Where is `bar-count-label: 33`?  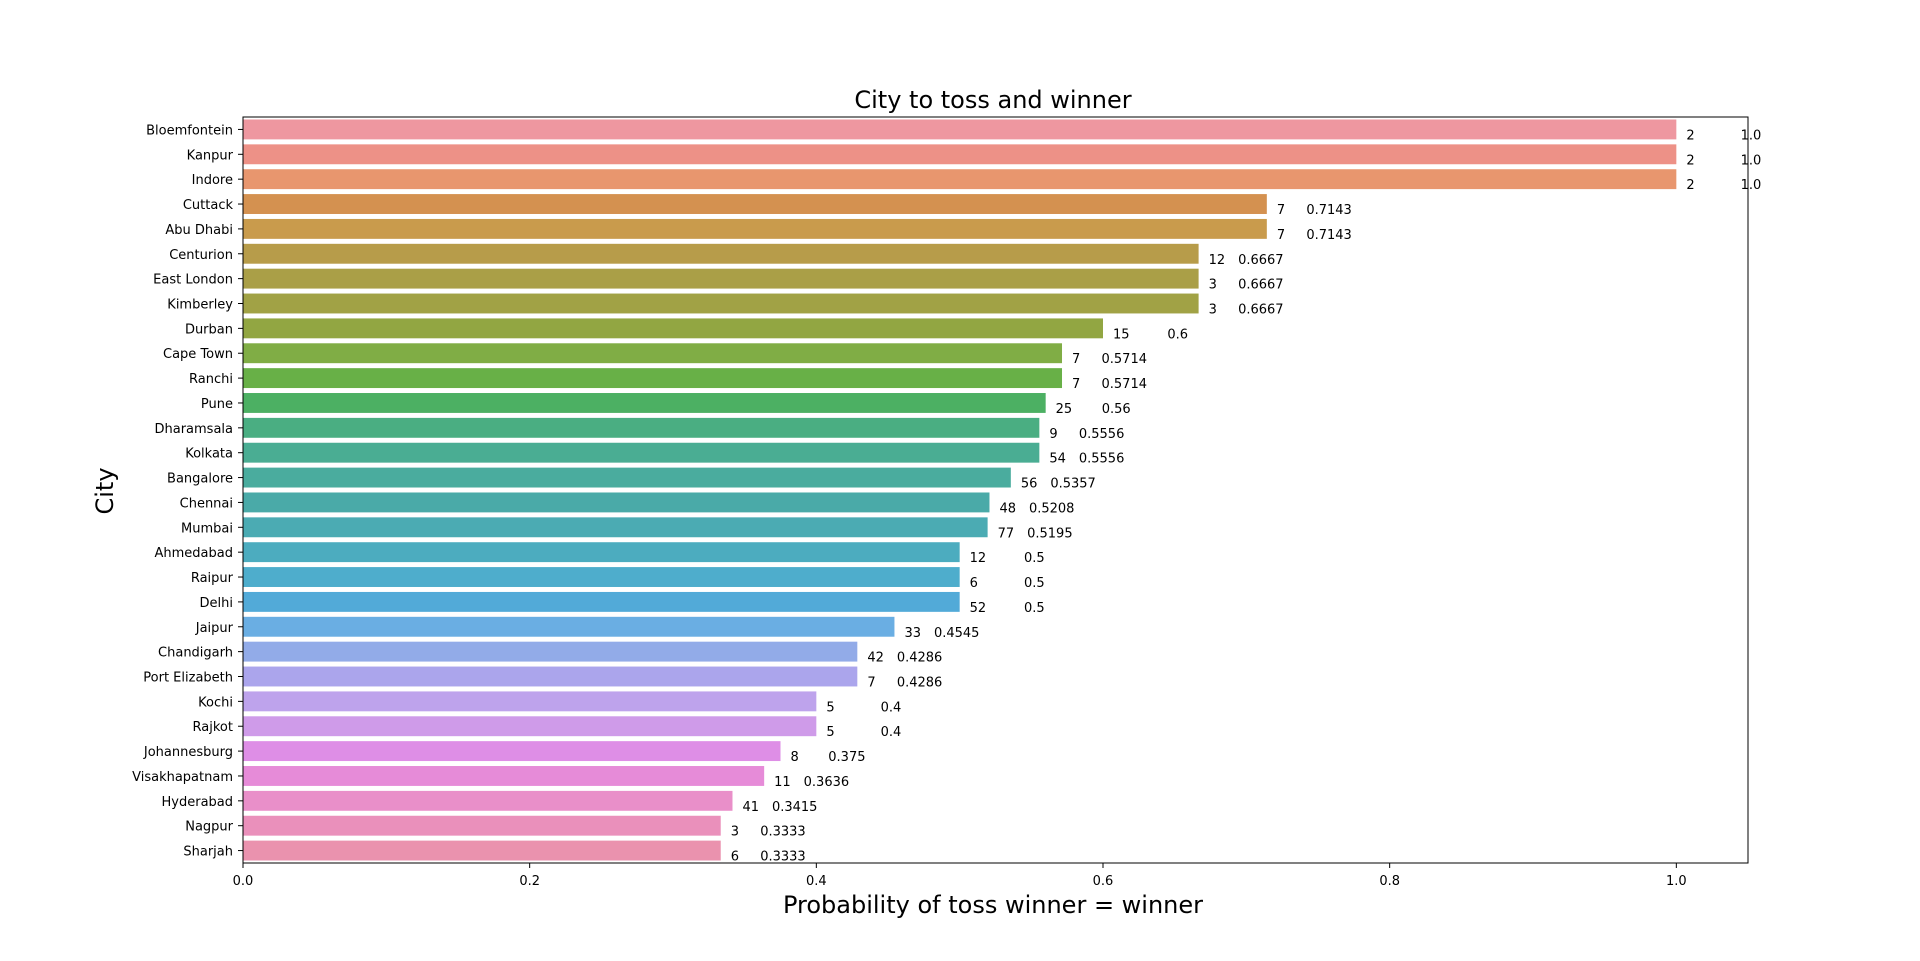 bar-count-label: 33 is located at coordinates (912, 633).